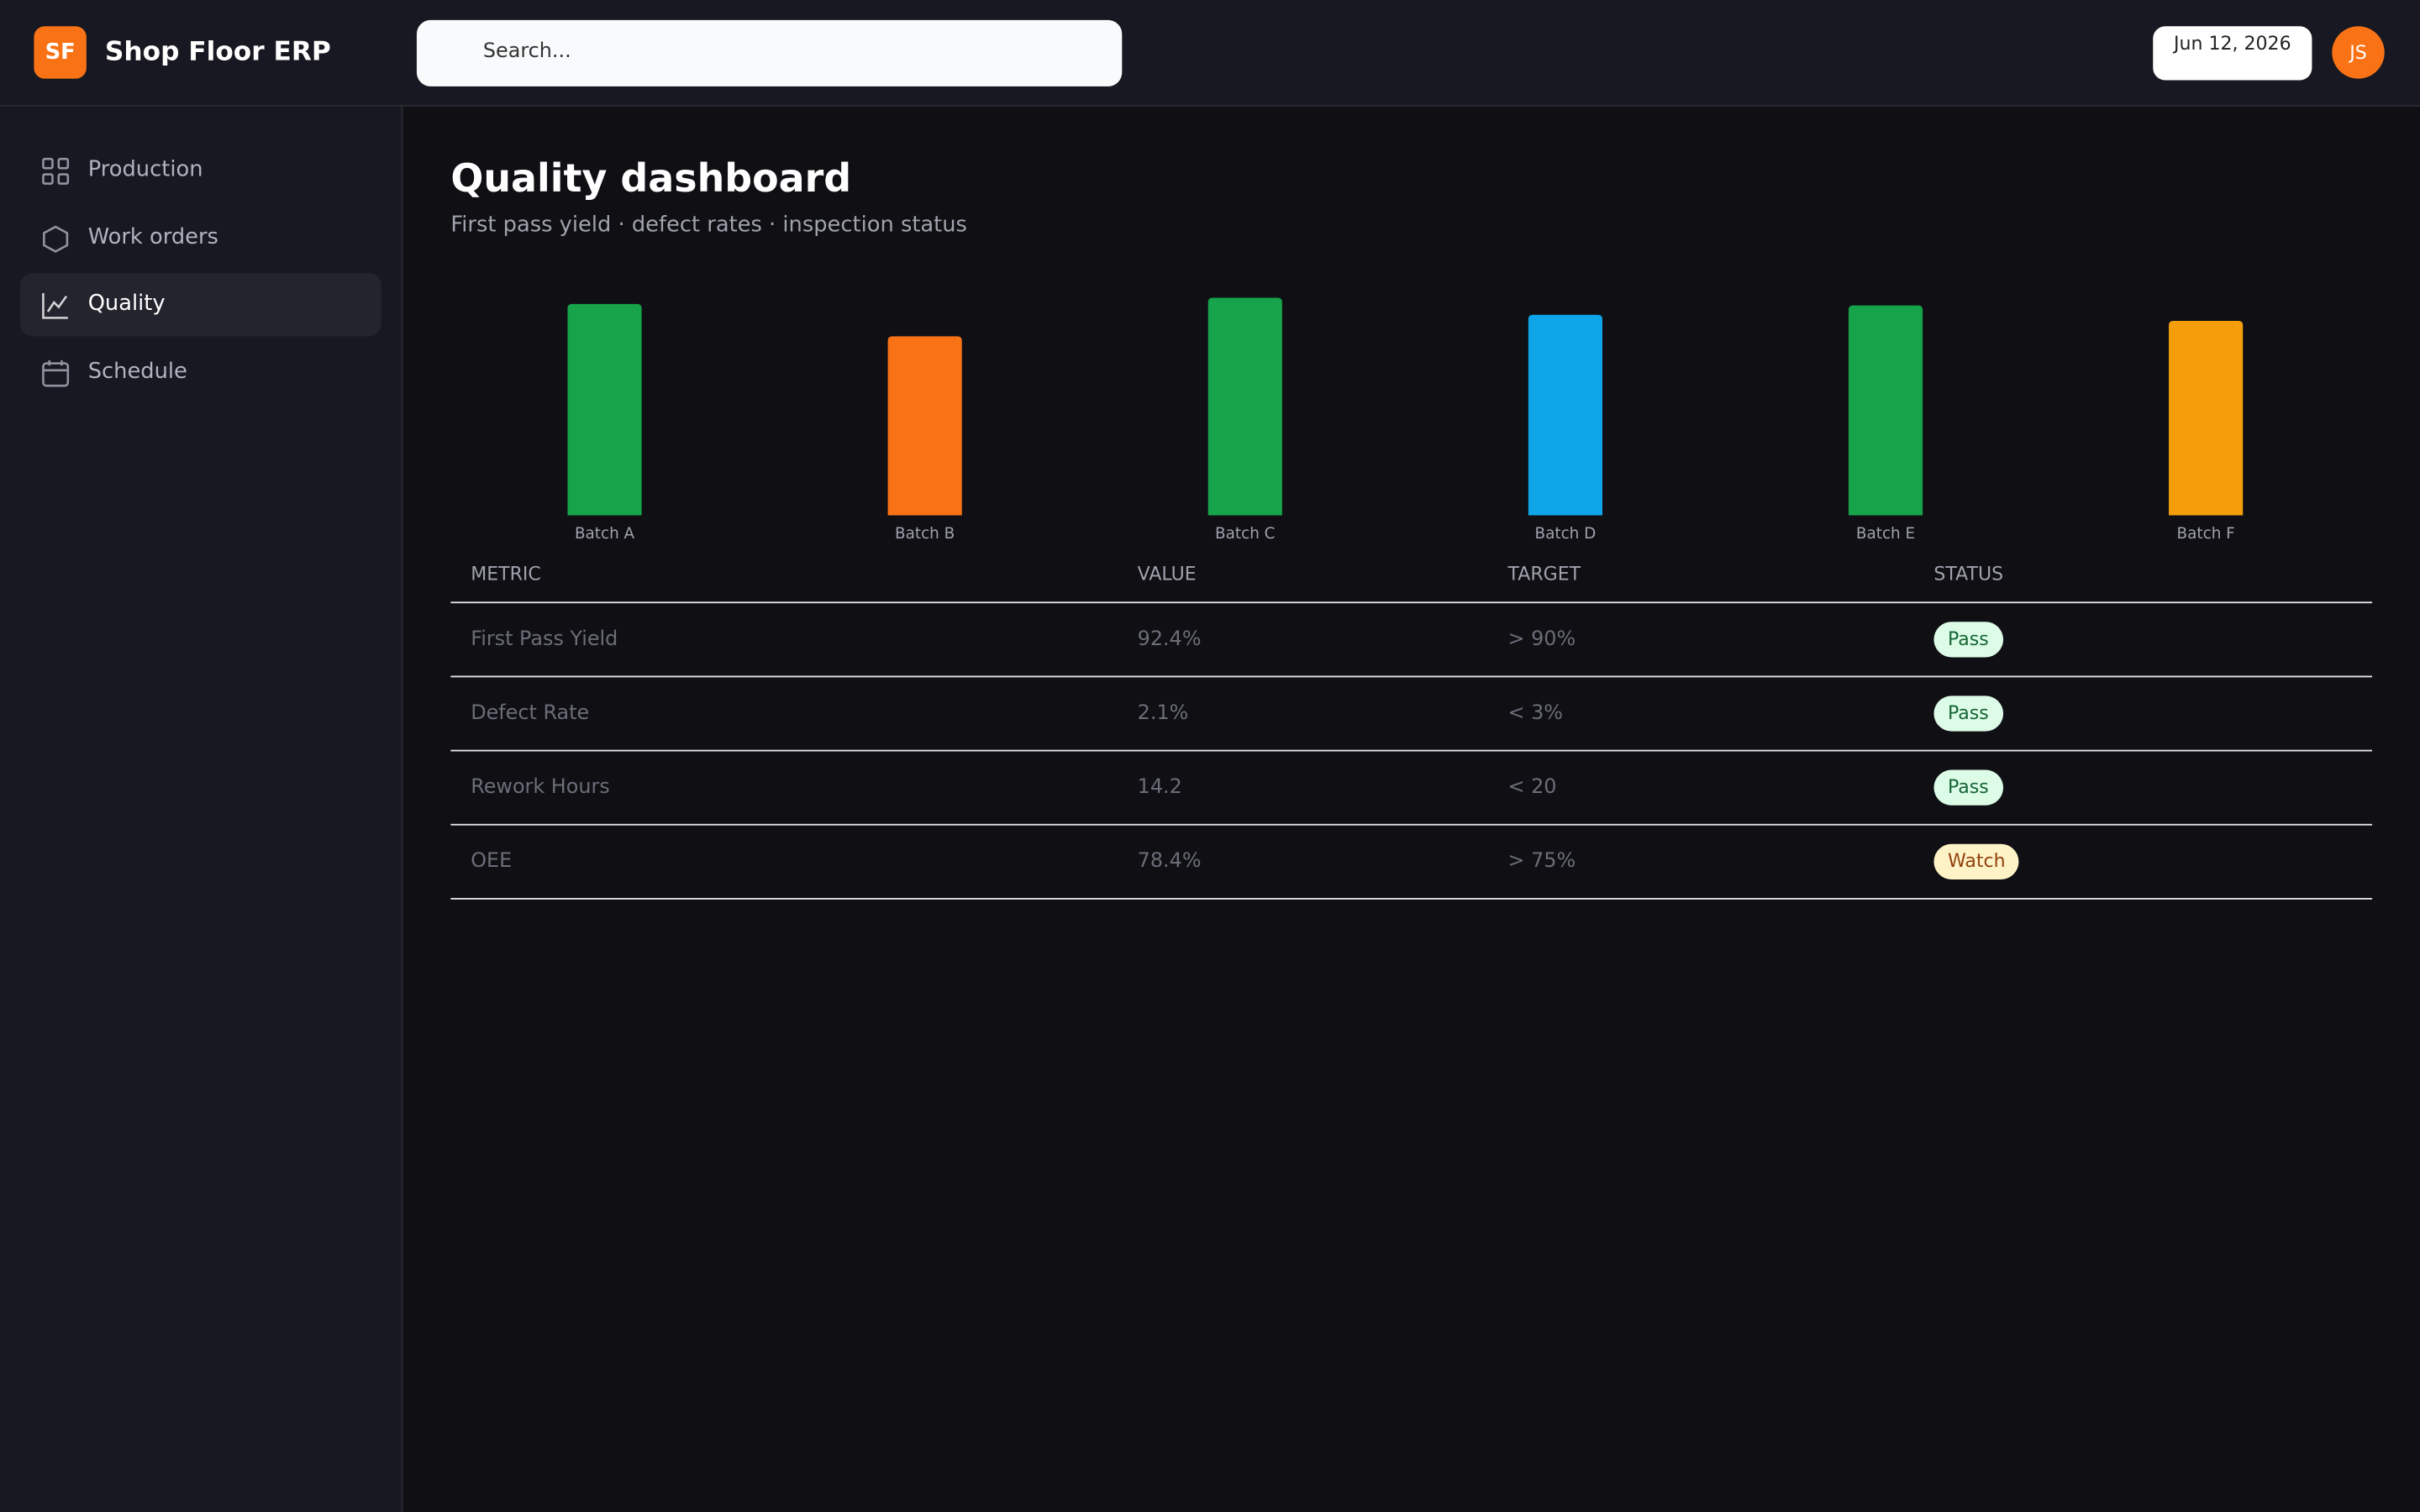 This screenshot has width=2420, height=1512. I want to click on table-cell: < 3%, so click(1535, 713).